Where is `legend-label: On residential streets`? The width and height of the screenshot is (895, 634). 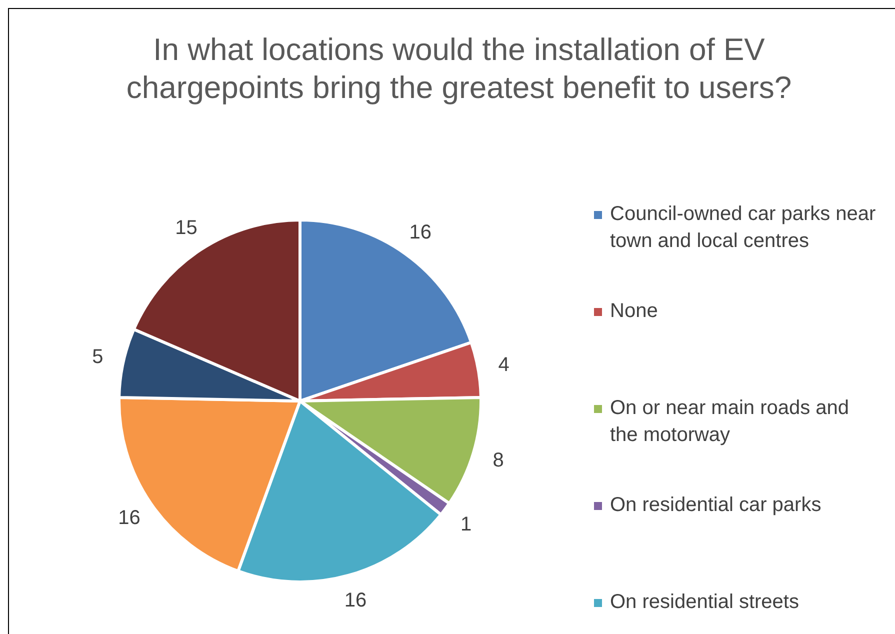 legend-label: On residential streets is located at coordinates (705, 602).